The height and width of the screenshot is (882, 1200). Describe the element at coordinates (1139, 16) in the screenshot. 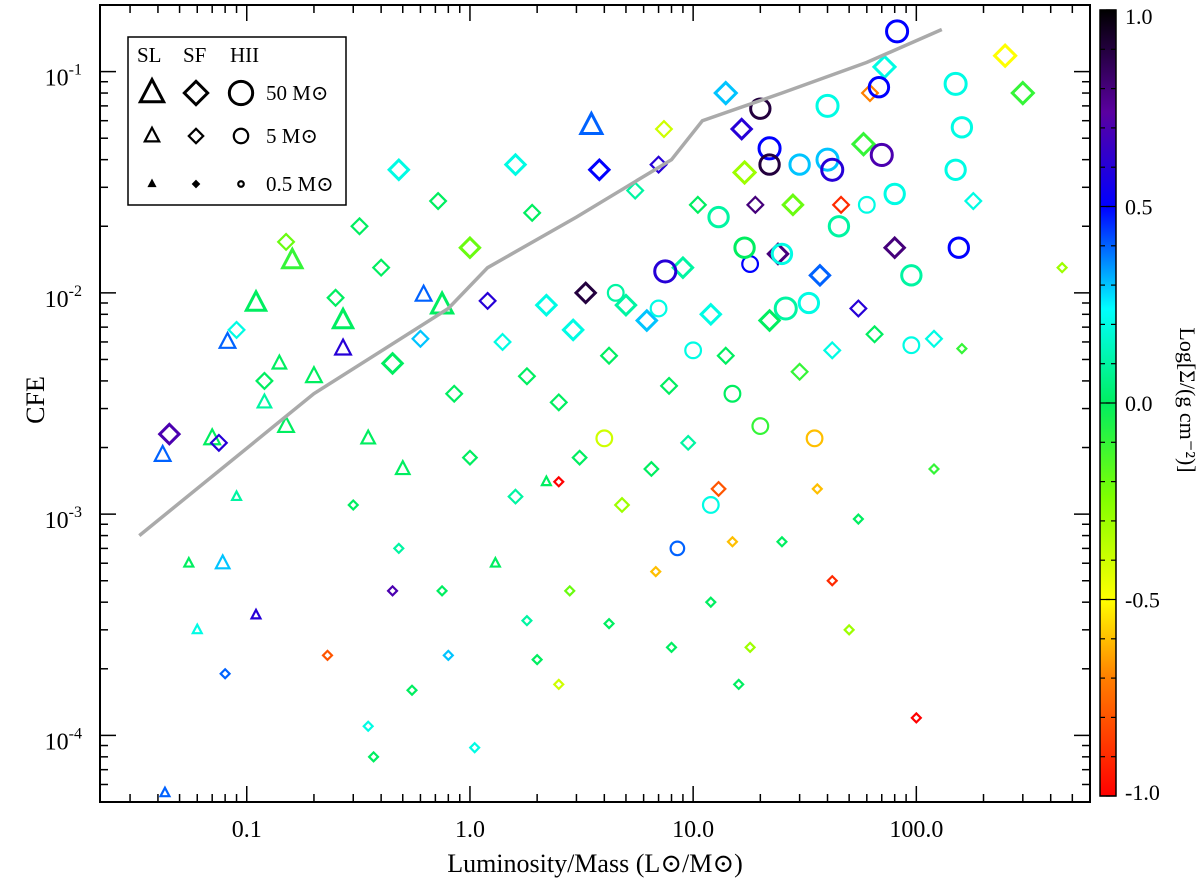

I see `colorbar-tick-label: 1.0` at that location.